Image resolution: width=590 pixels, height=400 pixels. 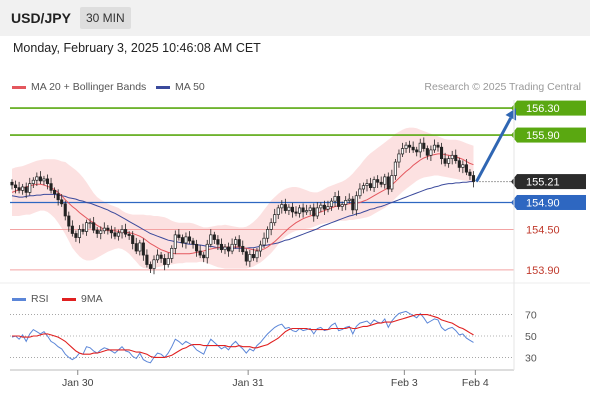 What do you see at coordinates (494, 150) in the screenshot?
I see `projection-arrow` at bounding box center [494, 150].